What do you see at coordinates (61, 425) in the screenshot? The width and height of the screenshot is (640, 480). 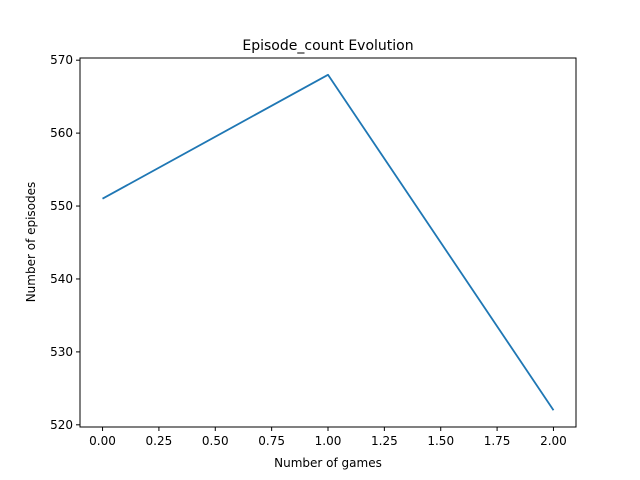 I see `y-tick-label: 520` at bounding box center [61, 425].